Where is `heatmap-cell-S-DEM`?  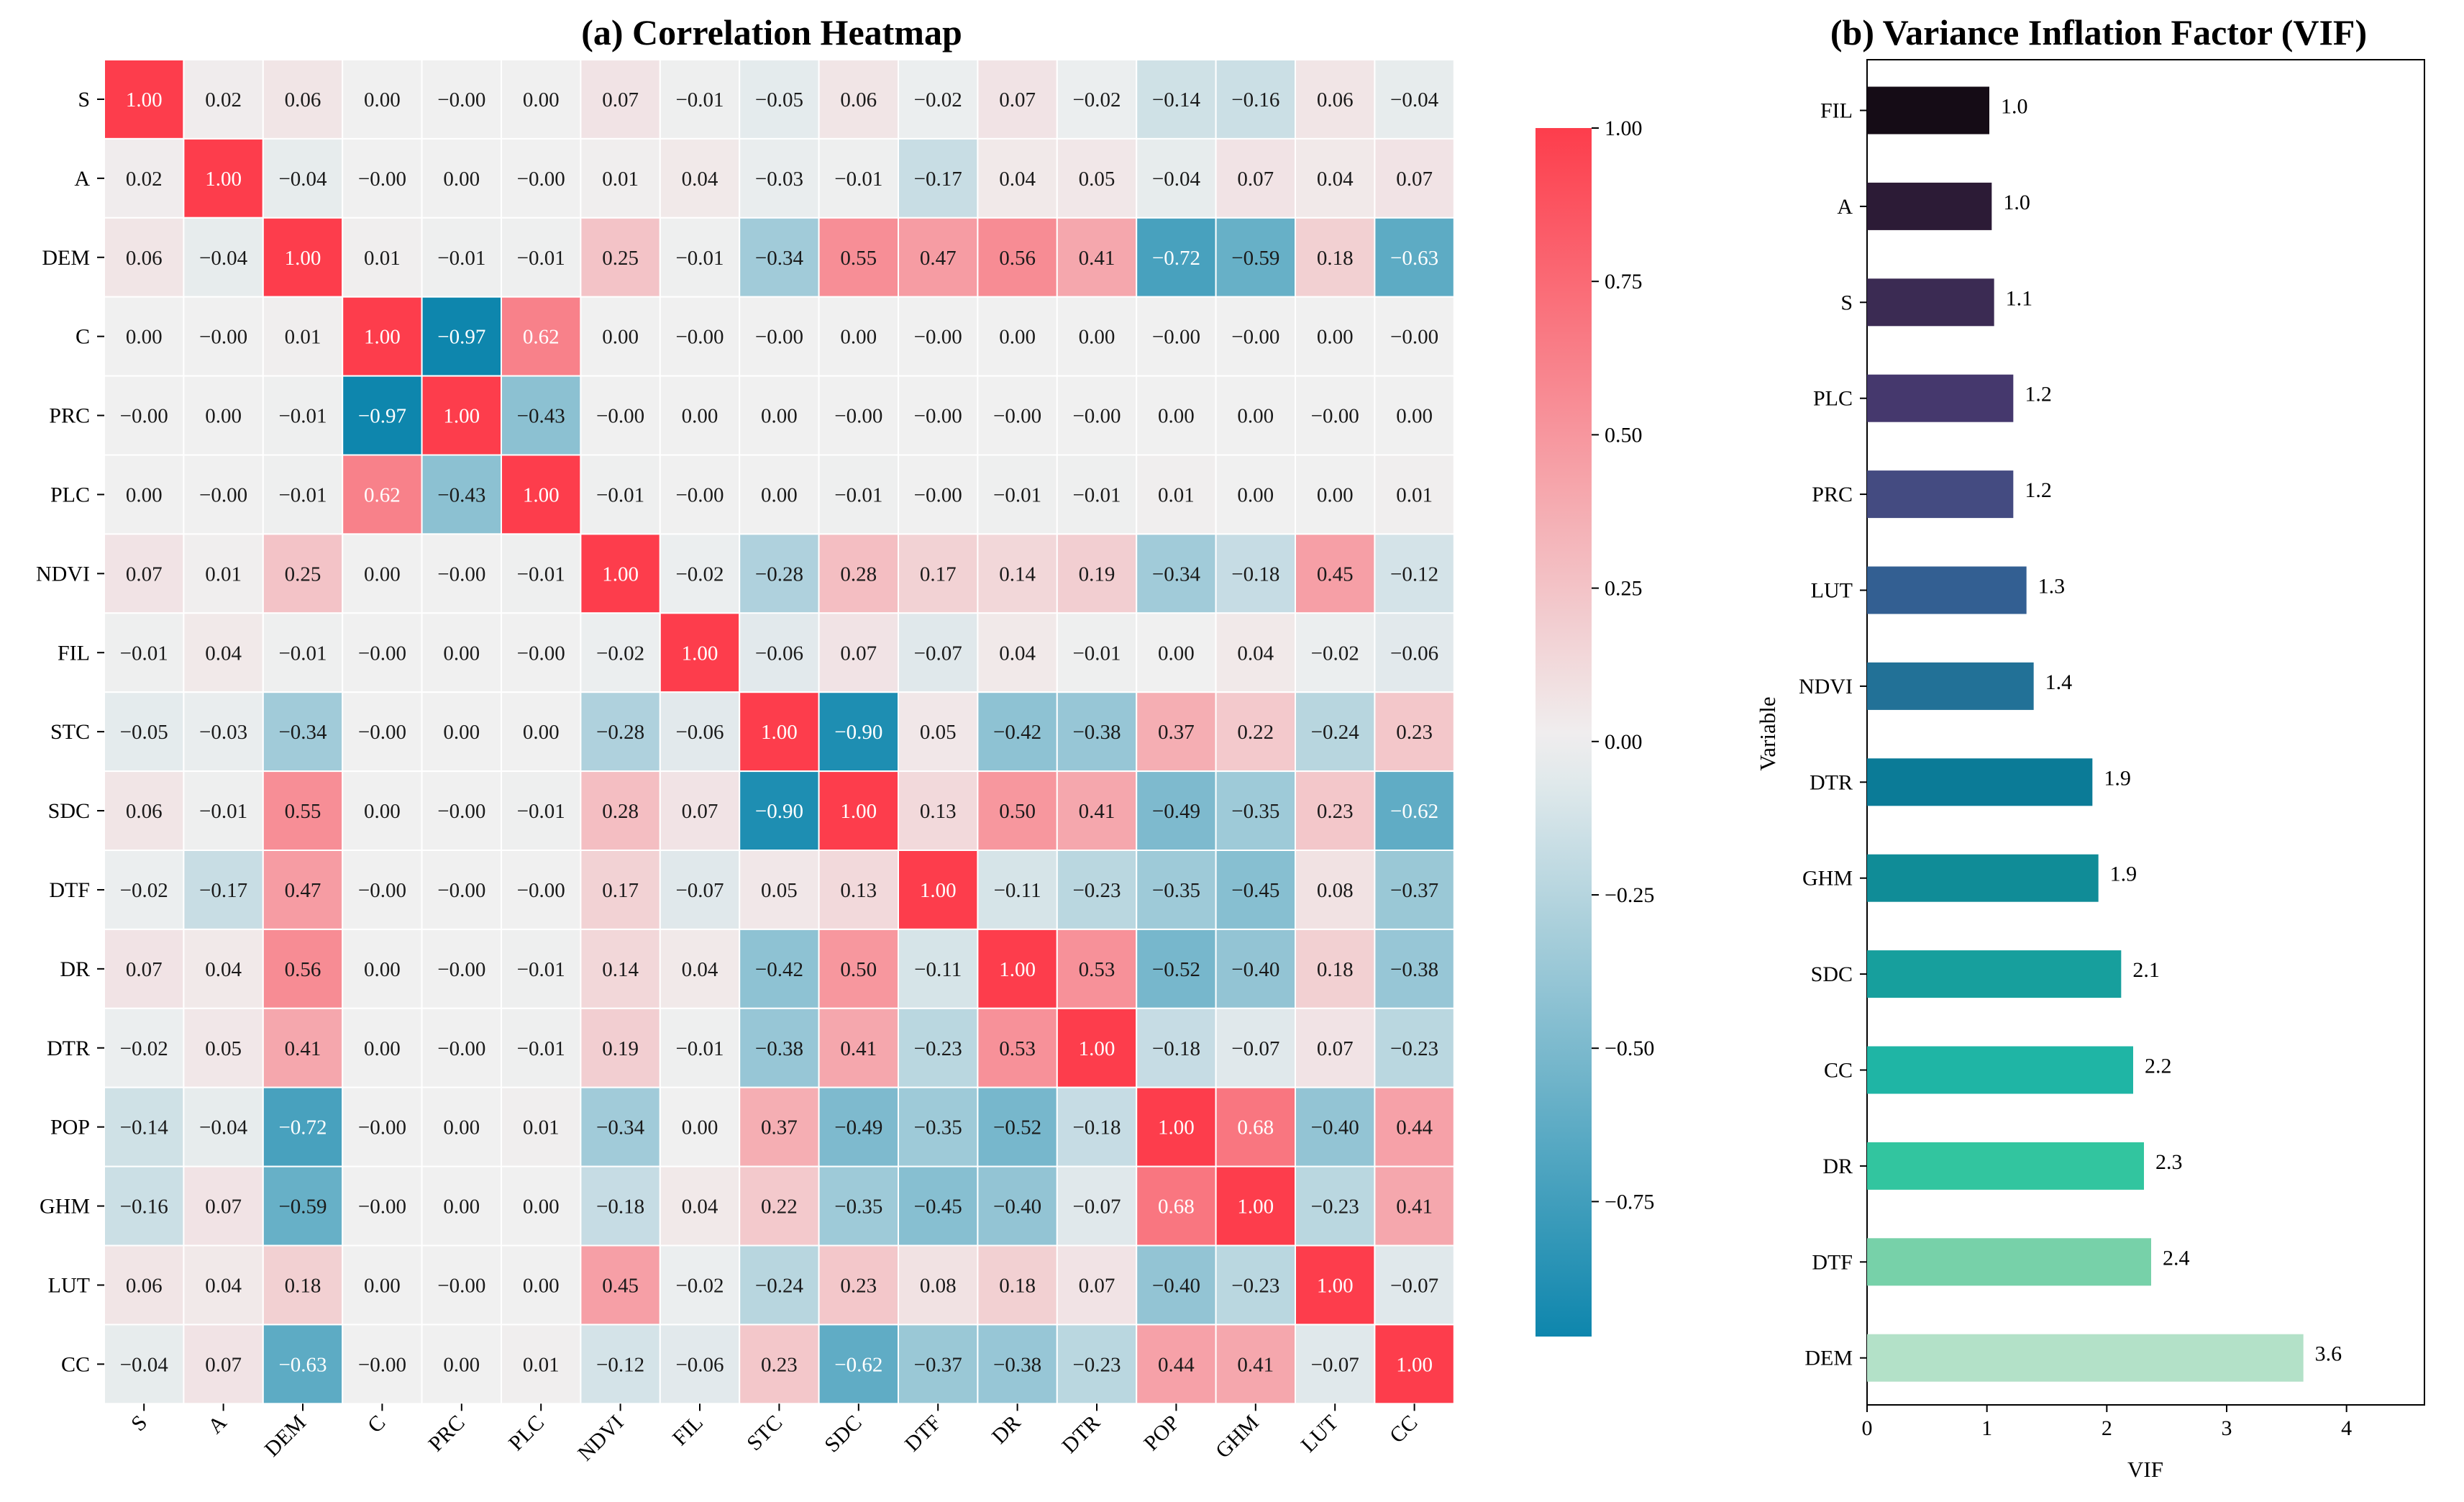
heatmap-cell-S-DEM is located at coordinates (303, 99).